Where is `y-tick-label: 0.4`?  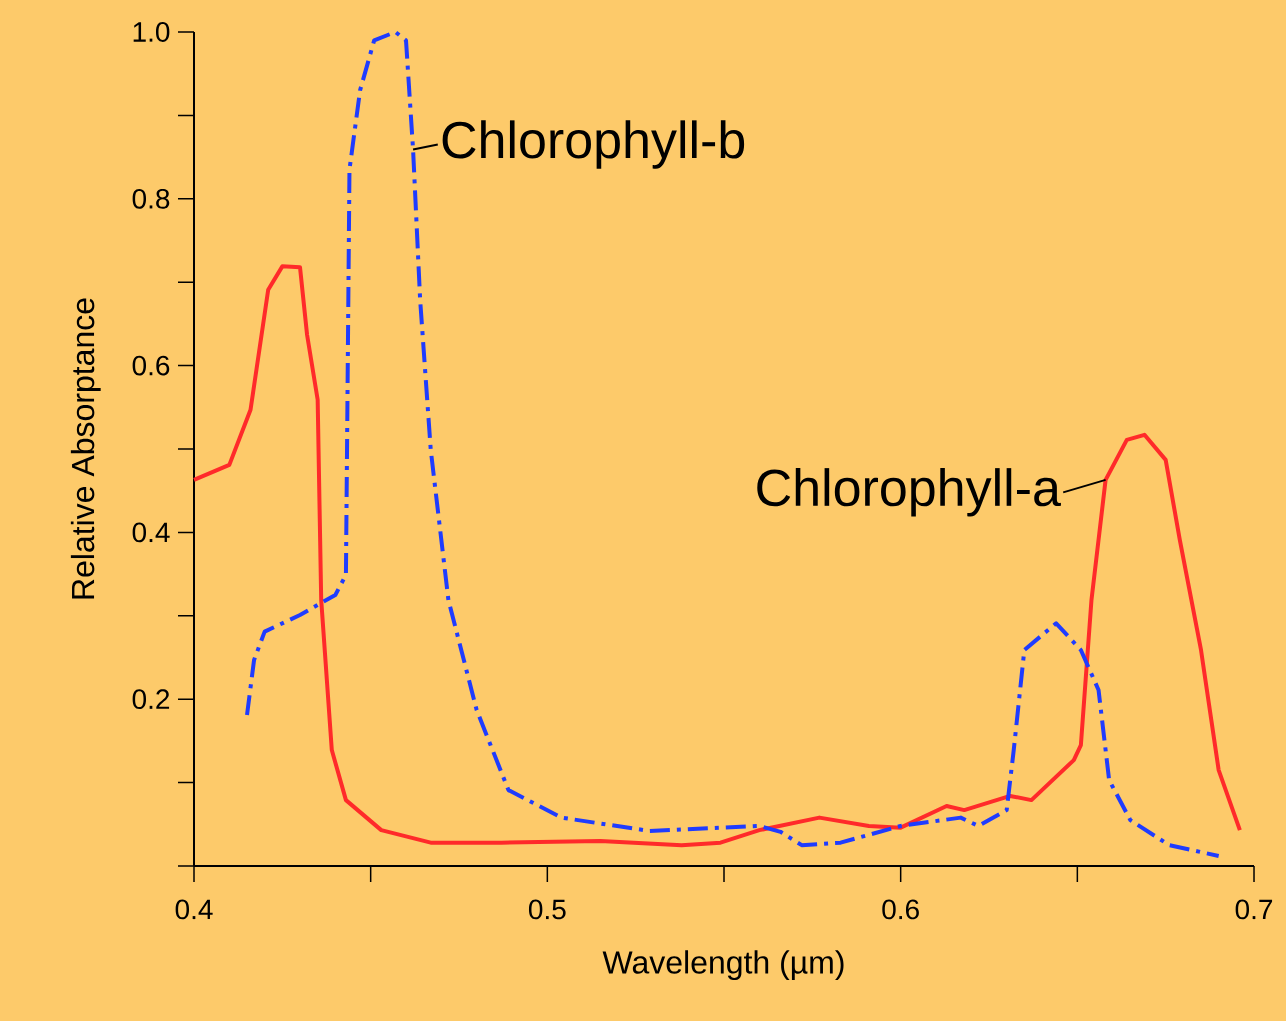
y-tick-label: 0.4 is located at coordinates (151, 532).